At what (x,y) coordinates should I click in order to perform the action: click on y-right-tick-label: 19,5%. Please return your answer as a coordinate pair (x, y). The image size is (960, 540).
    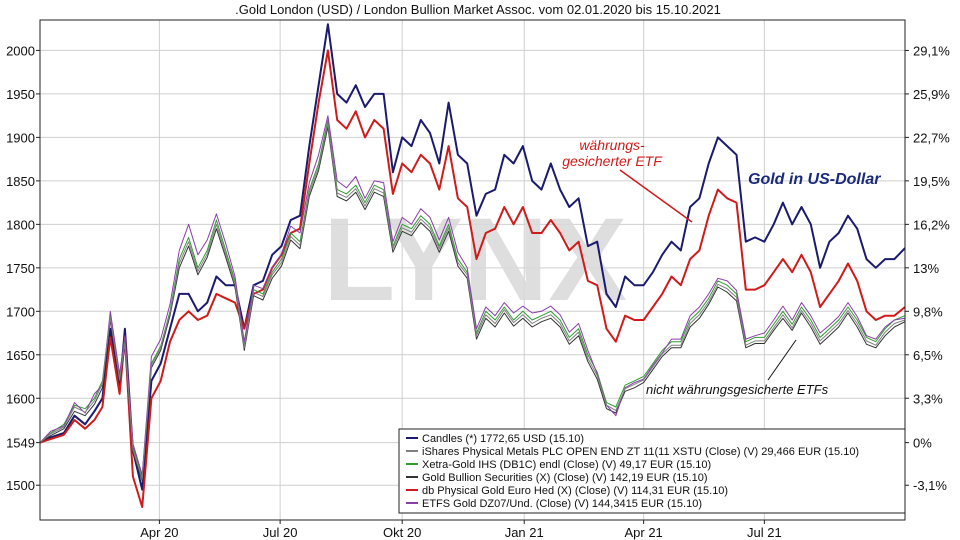
    Looking at the image, I should click on (931, 181).